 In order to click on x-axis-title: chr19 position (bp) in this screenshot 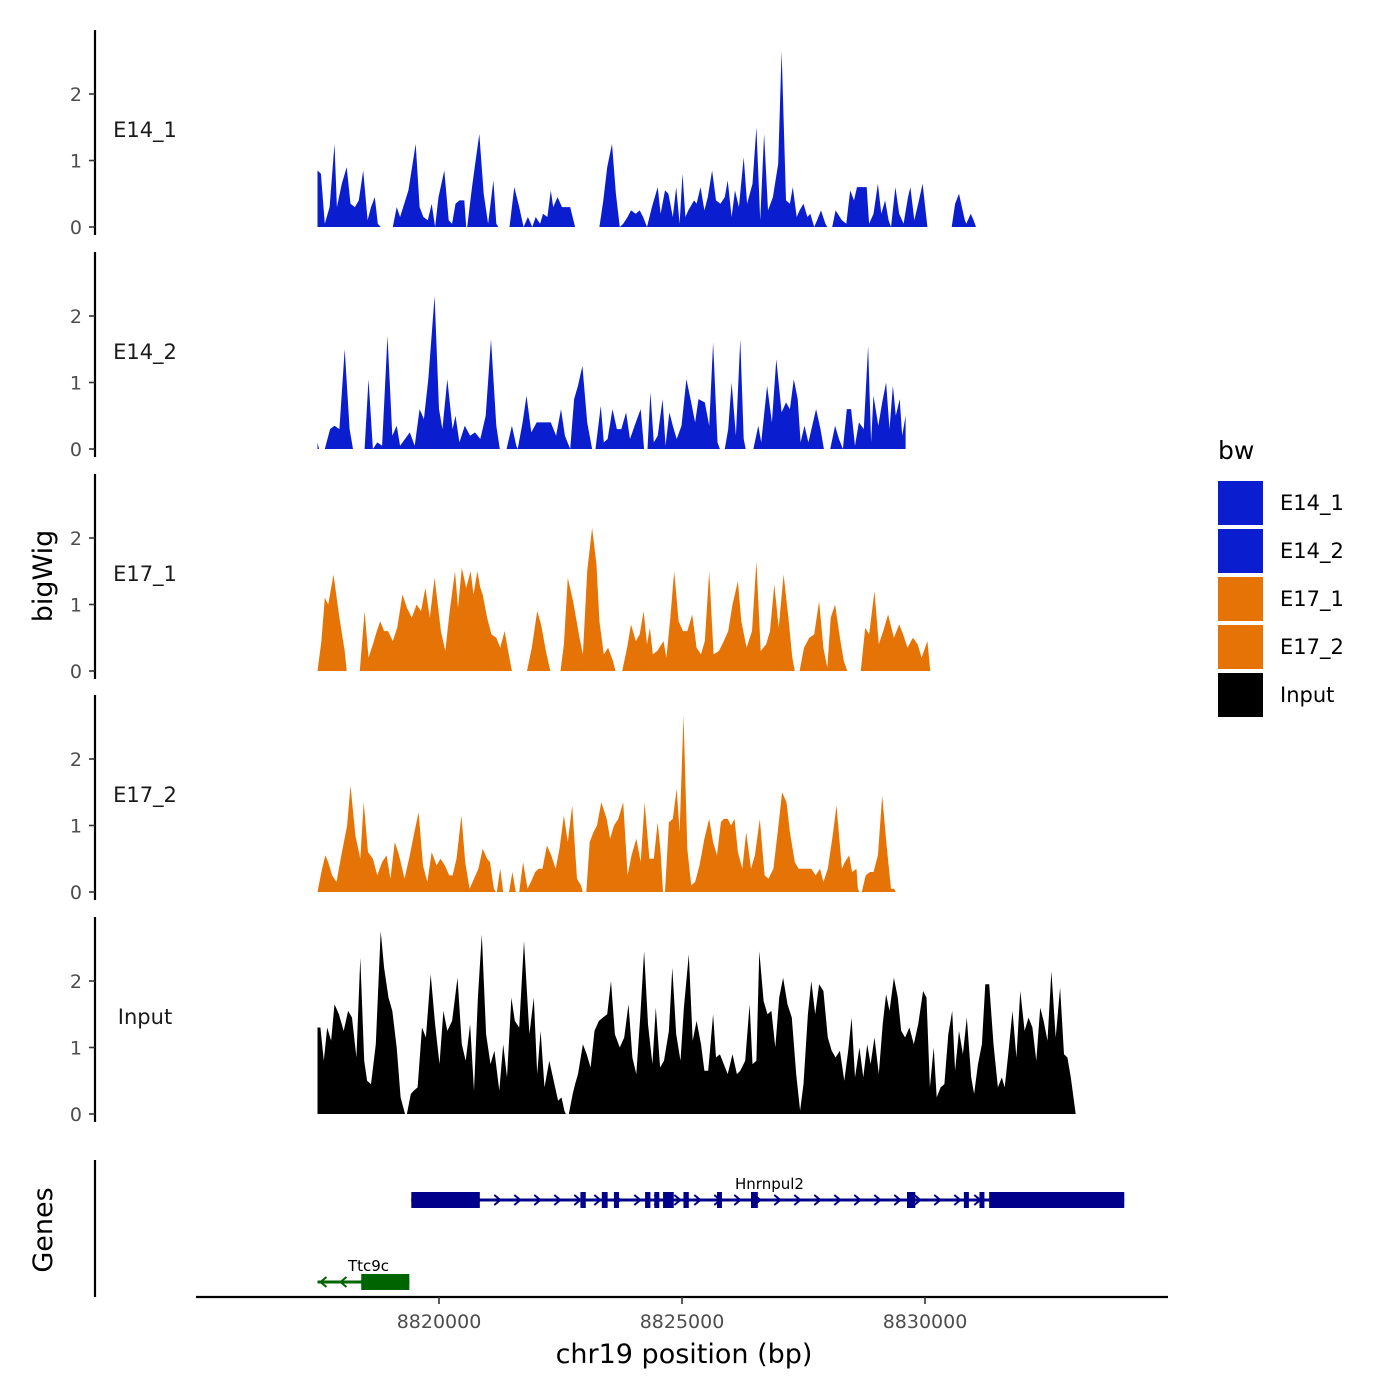, I will do `click(684, 1354)`.